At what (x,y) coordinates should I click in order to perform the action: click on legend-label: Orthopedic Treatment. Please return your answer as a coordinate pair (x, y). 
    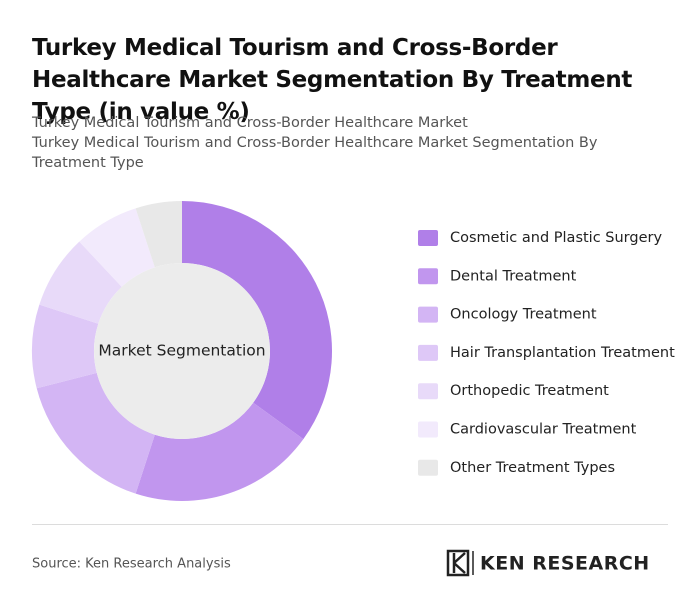
    Looking at the image, I should click on (529, 391).